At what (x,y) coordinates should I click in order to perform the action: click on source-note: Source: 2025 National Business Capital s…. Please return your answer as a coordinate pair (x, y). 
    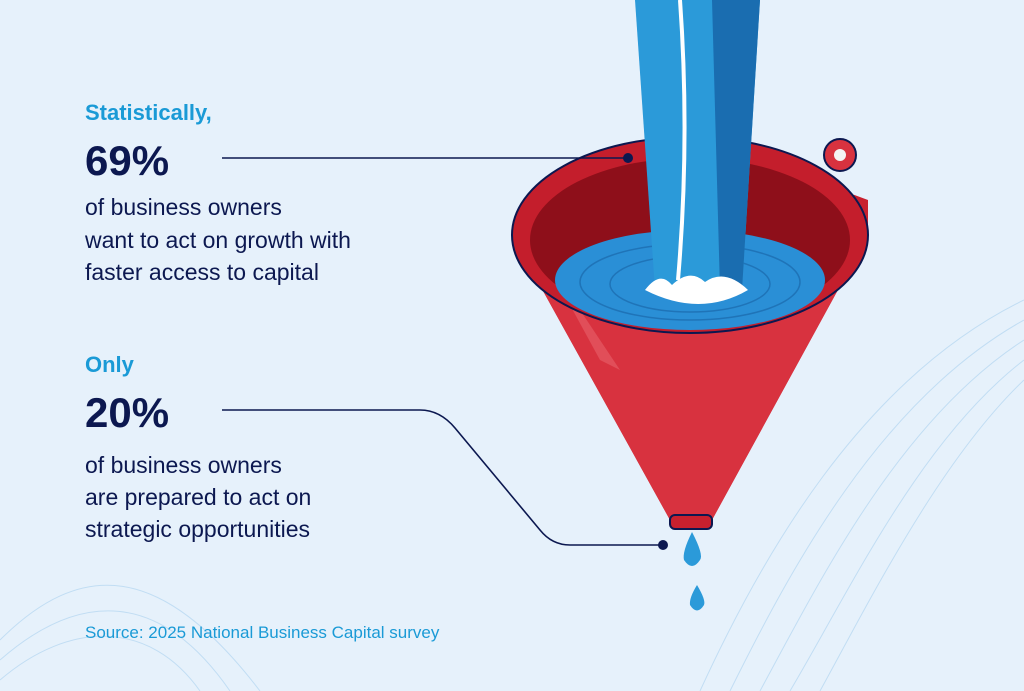
    Looking at the image, I should click on (262, 632).